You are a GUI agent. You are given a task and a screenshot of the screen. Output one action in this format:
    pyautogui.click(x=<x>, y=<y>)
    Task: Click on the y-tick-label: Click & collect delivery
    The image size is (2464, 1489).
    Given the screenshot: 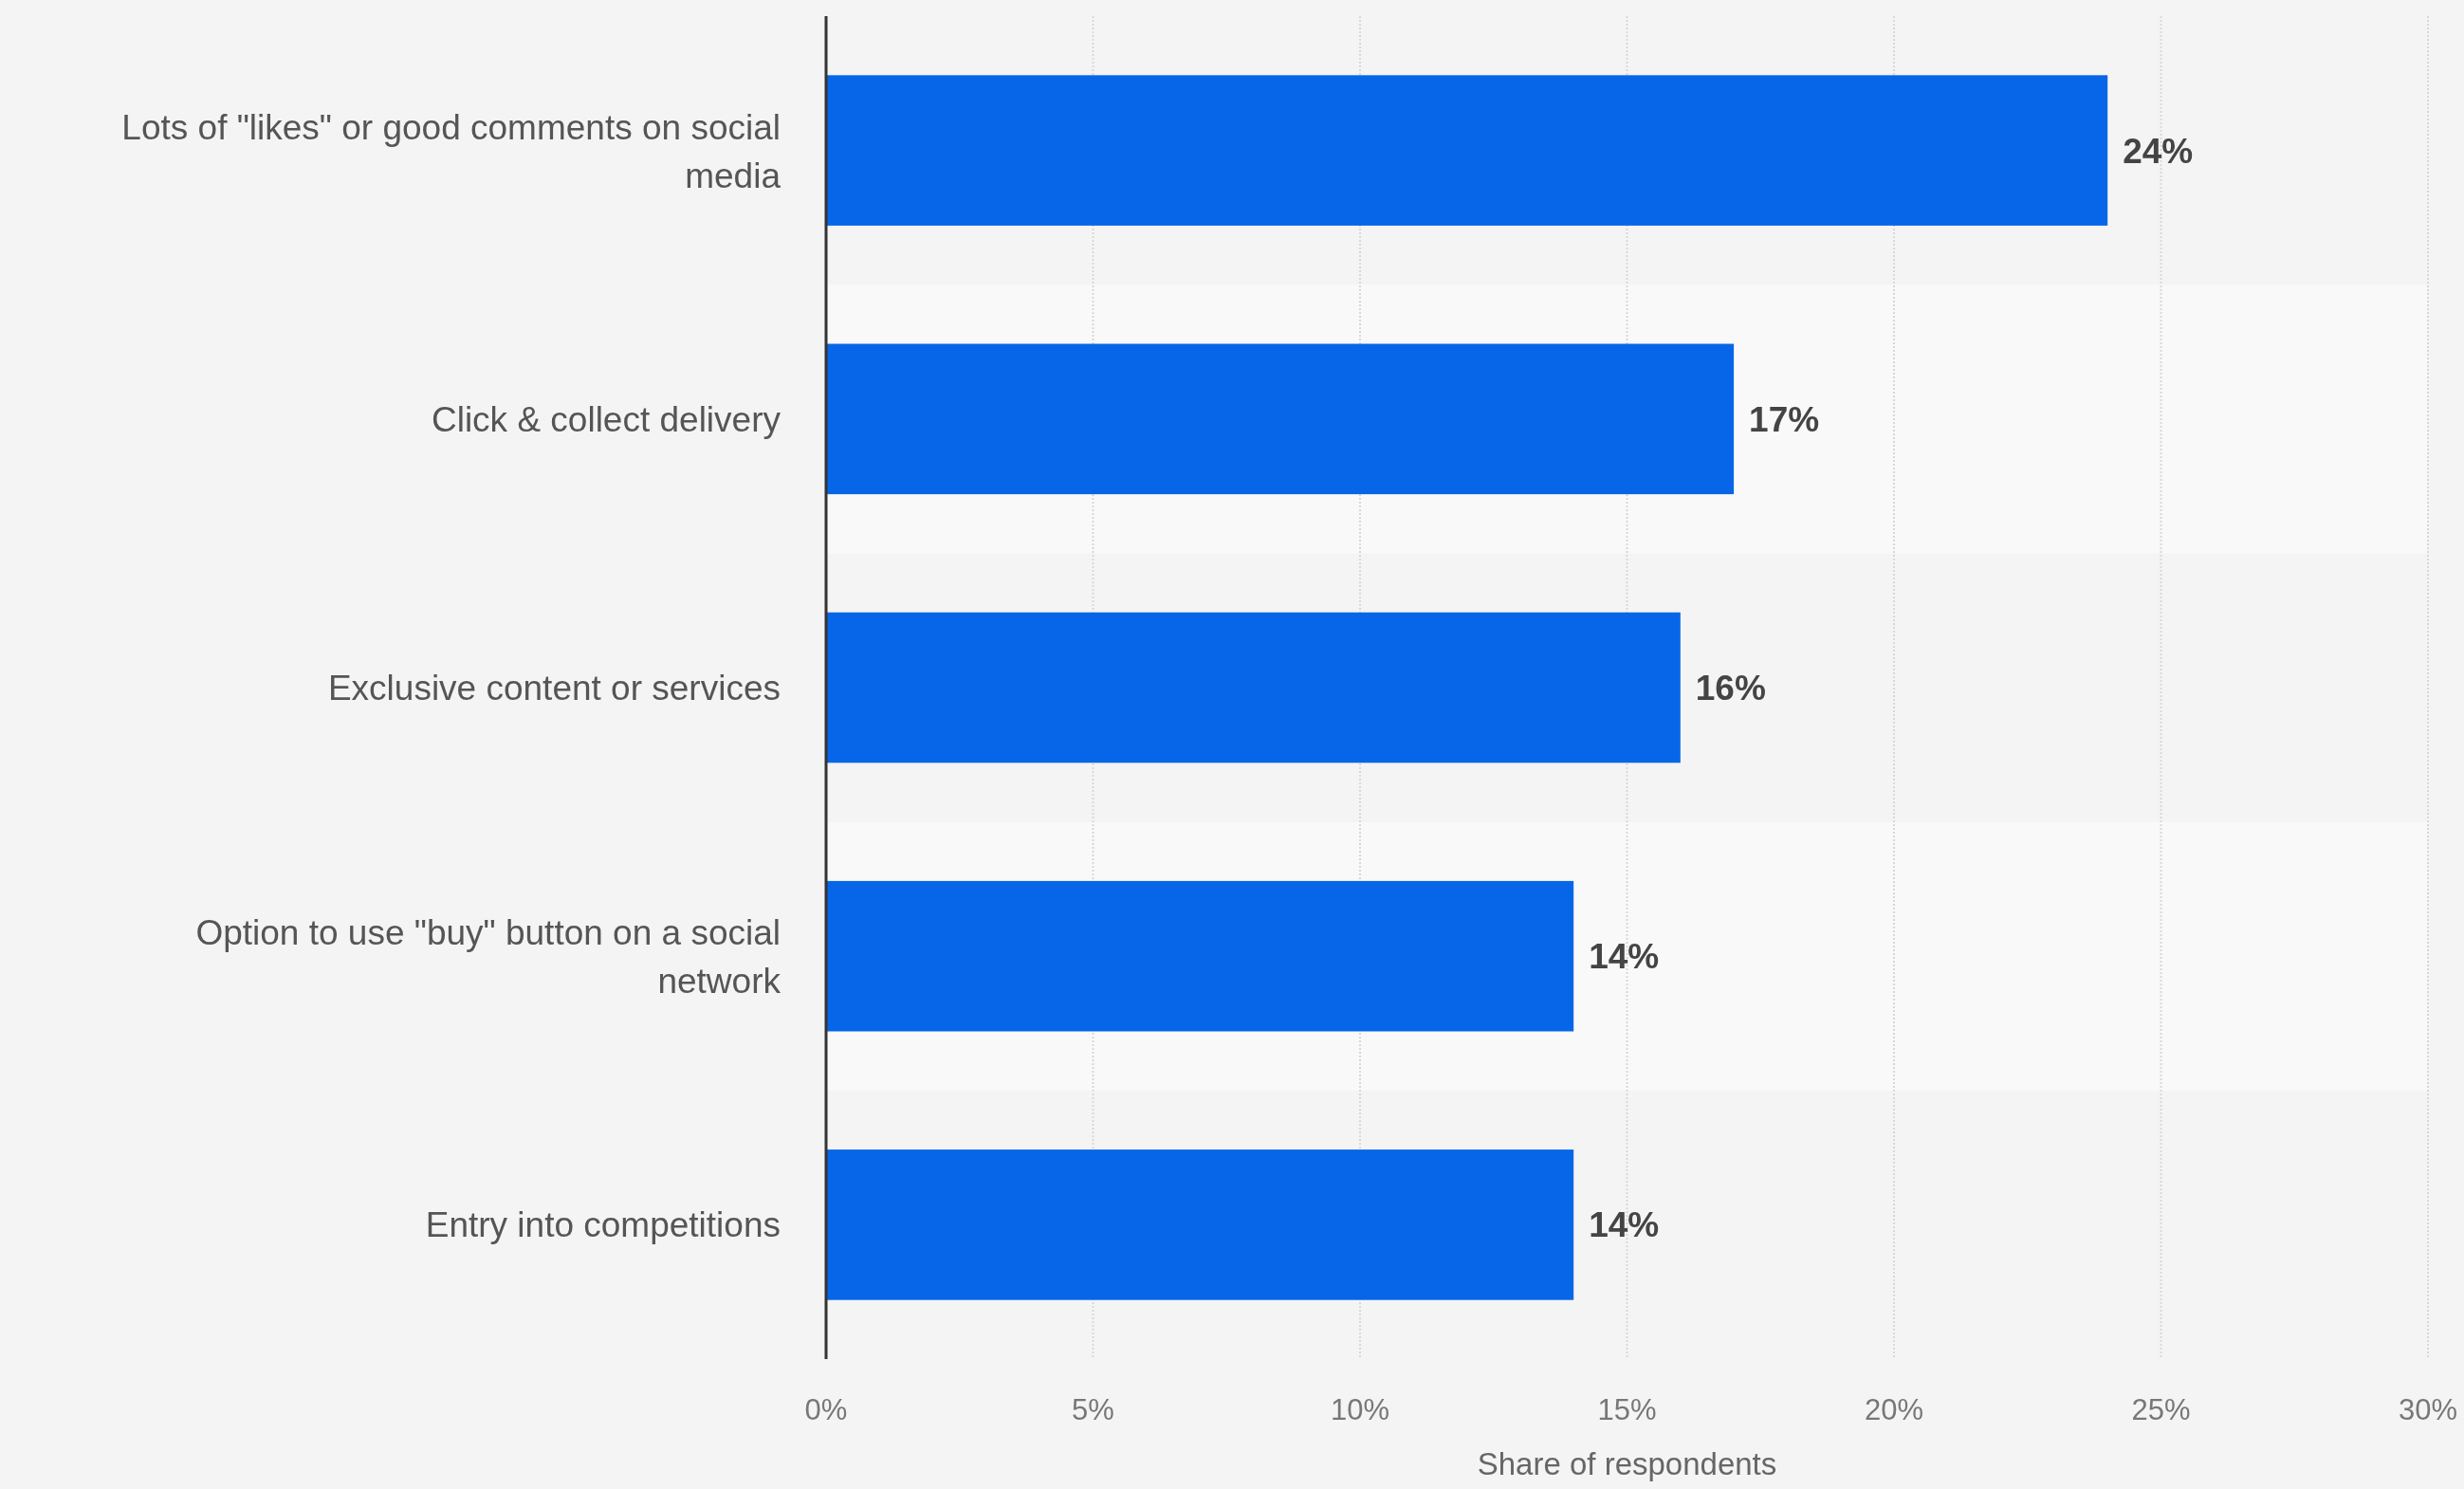 What is the action you would take?
    pyautogui.click(x=606, y=419)
    